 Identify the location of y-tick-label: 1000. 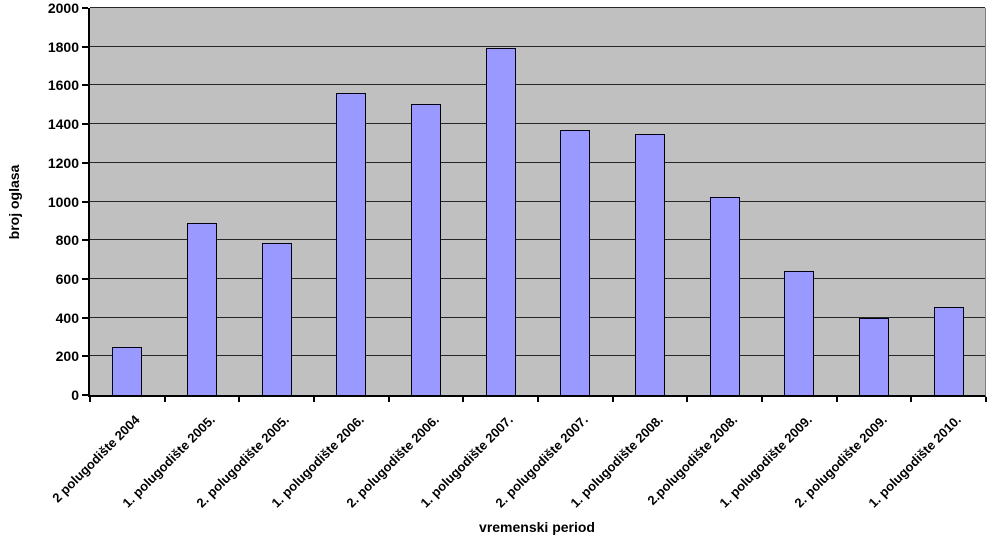
(63, 201).